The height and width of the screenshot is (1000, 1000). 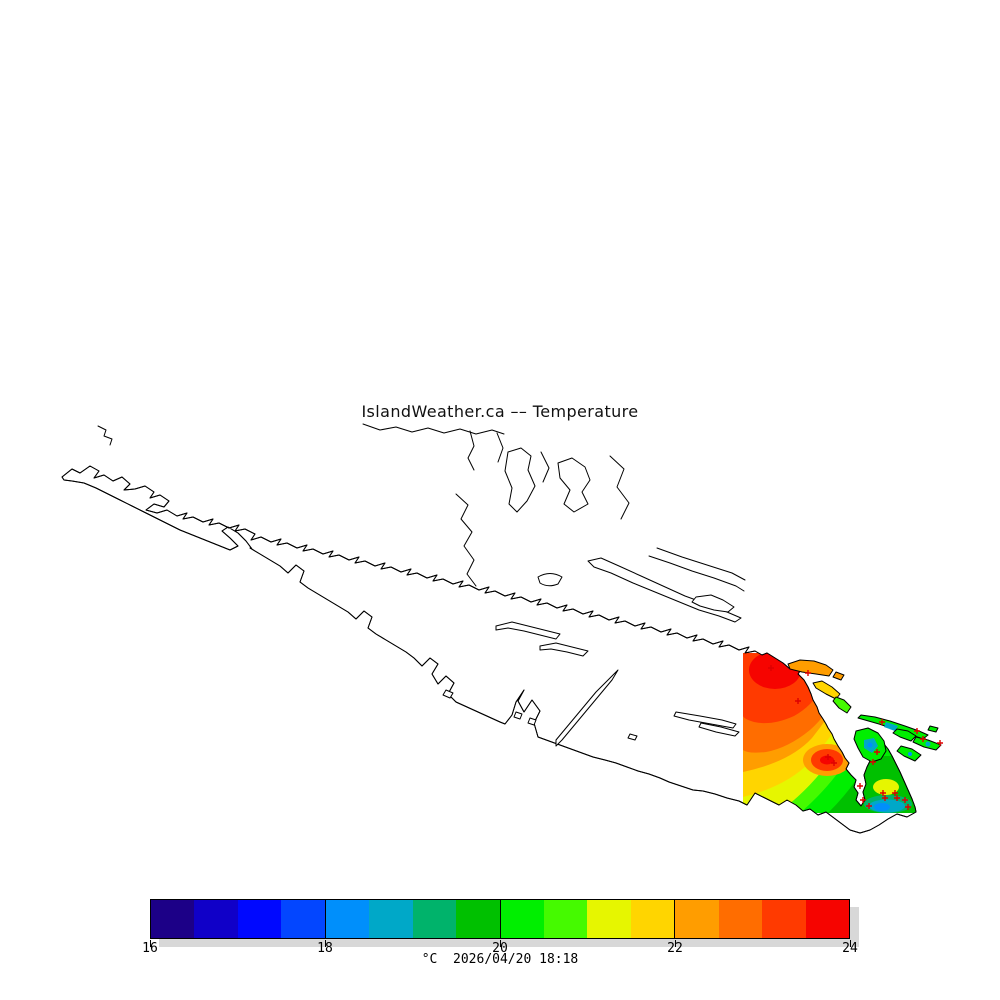 What do you see at coordinates (713, 603) in the screenshot?
I see `lasqueti-island` at bounding box center [713, 603].